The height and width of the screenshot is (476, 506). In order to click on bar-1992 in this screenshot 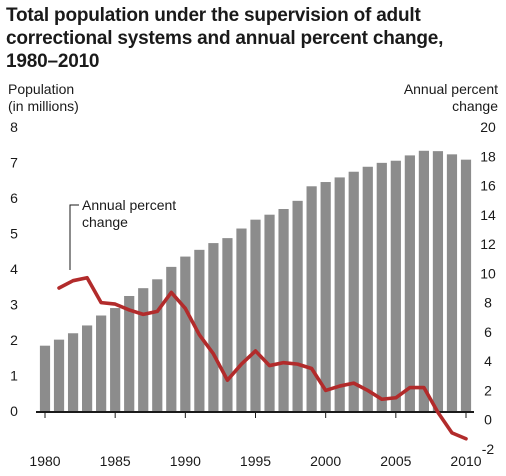, I will do `click(213, 327)`.